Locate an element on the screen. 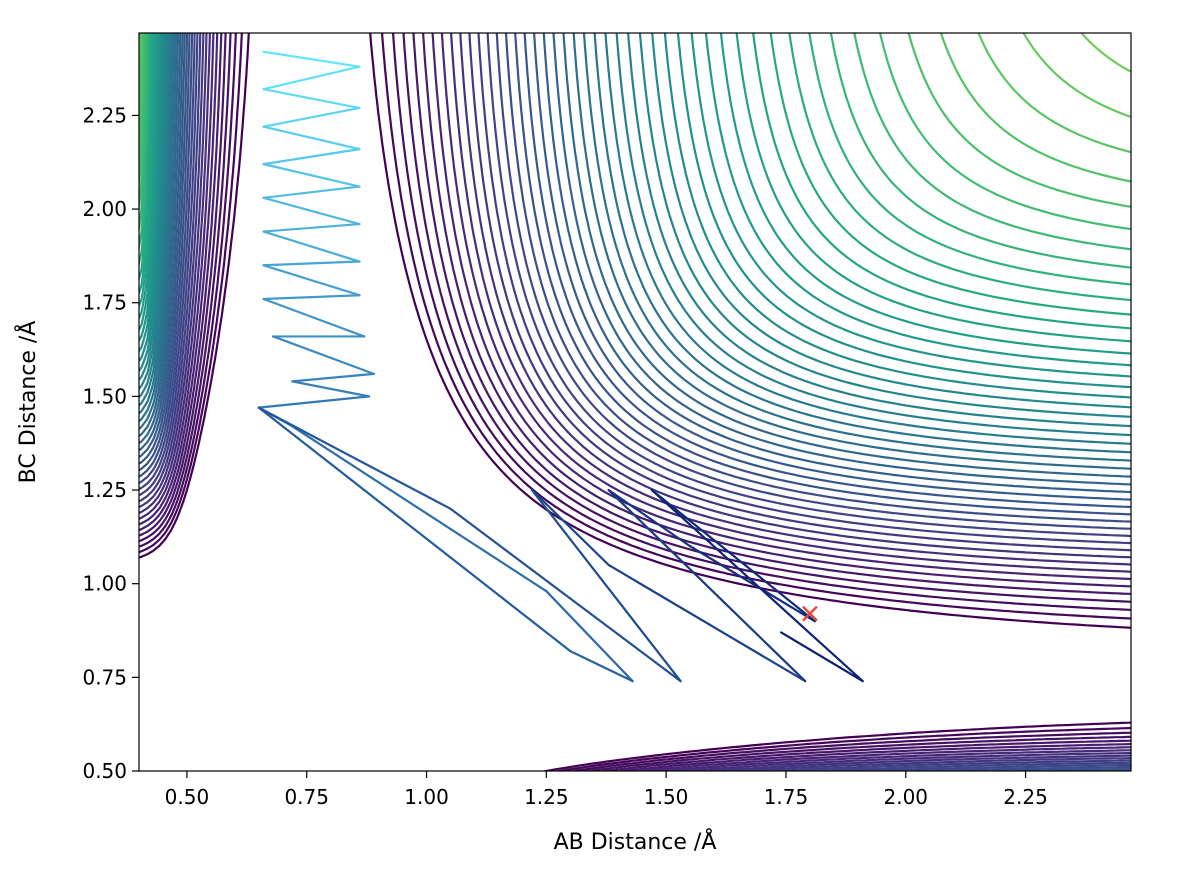  y-axis-label: BC Distance /Å is located at coordinates (27, 402).